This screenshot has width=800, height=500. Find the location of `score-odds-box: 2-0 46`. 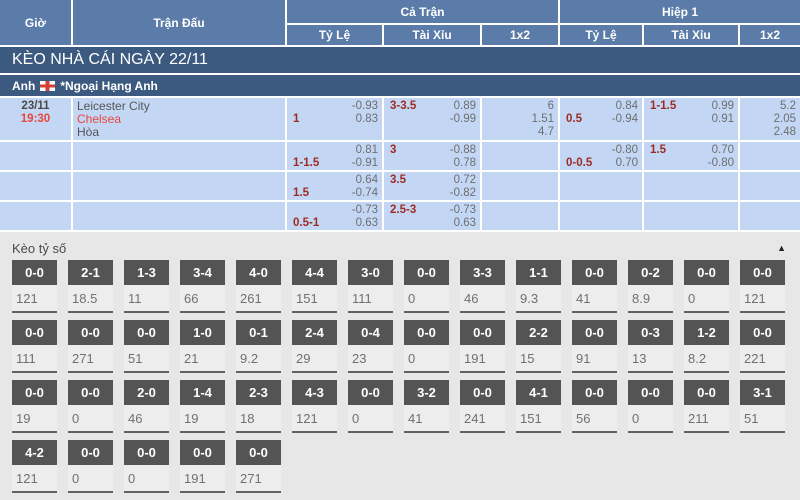

score-odds-box: 2-0 46 is located at coordinates (146, 406).